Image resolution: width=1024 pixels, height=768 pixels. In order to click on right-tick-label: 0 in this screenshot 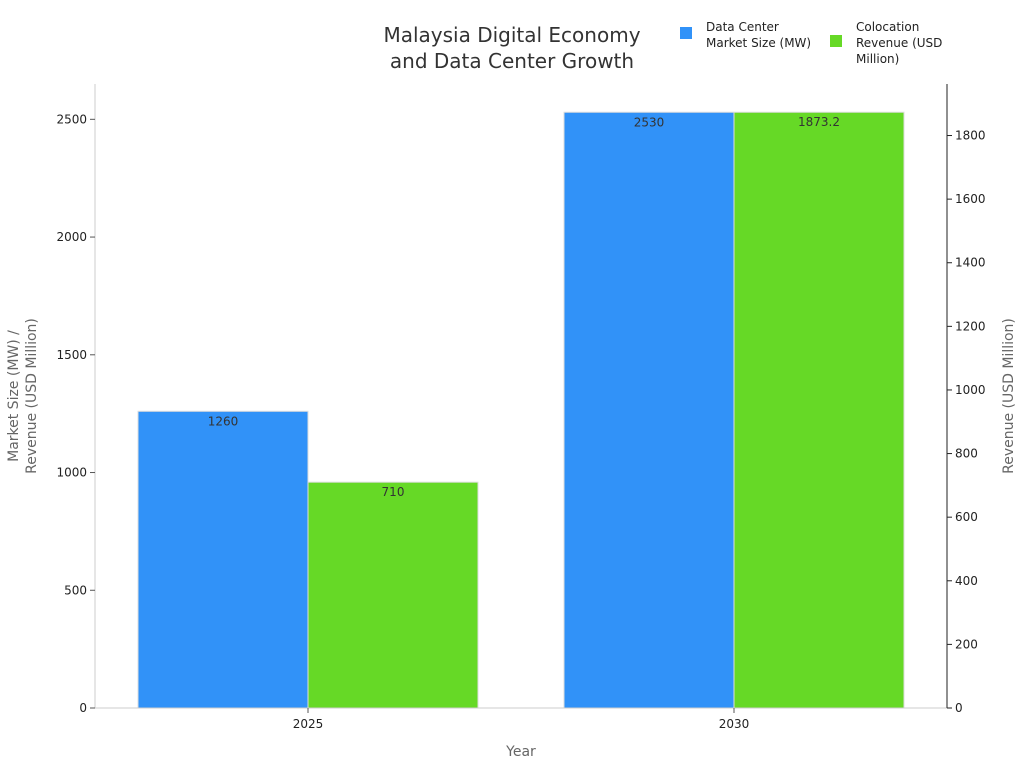, I will do `click(959, 708)`.